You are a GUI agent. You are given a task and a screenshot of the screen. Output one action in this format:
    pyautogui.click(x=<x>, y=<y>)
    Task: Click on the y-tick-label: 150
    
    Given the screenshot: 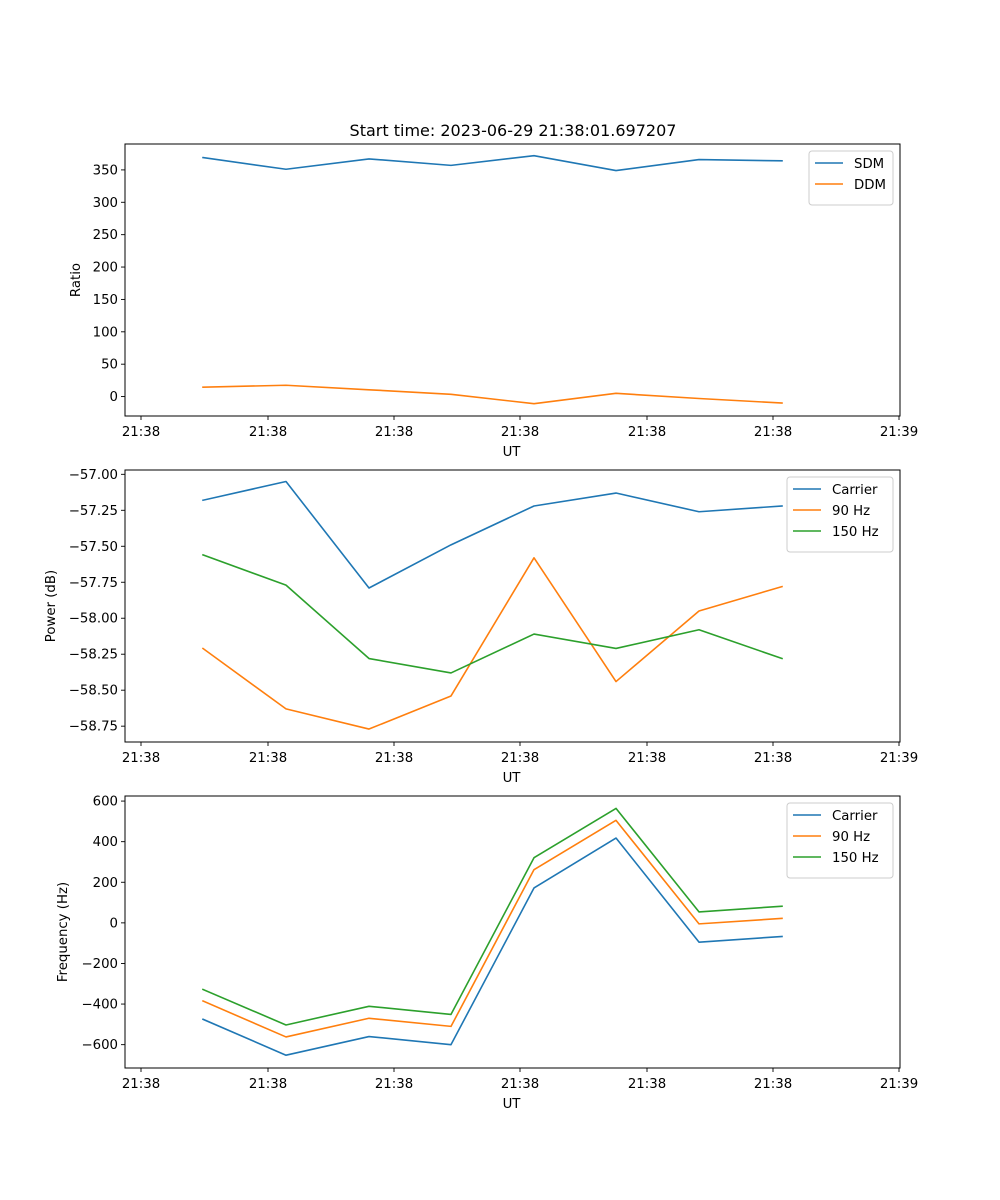 What is the action you would take?
    pyautogui.click(x=105, y=300)
    